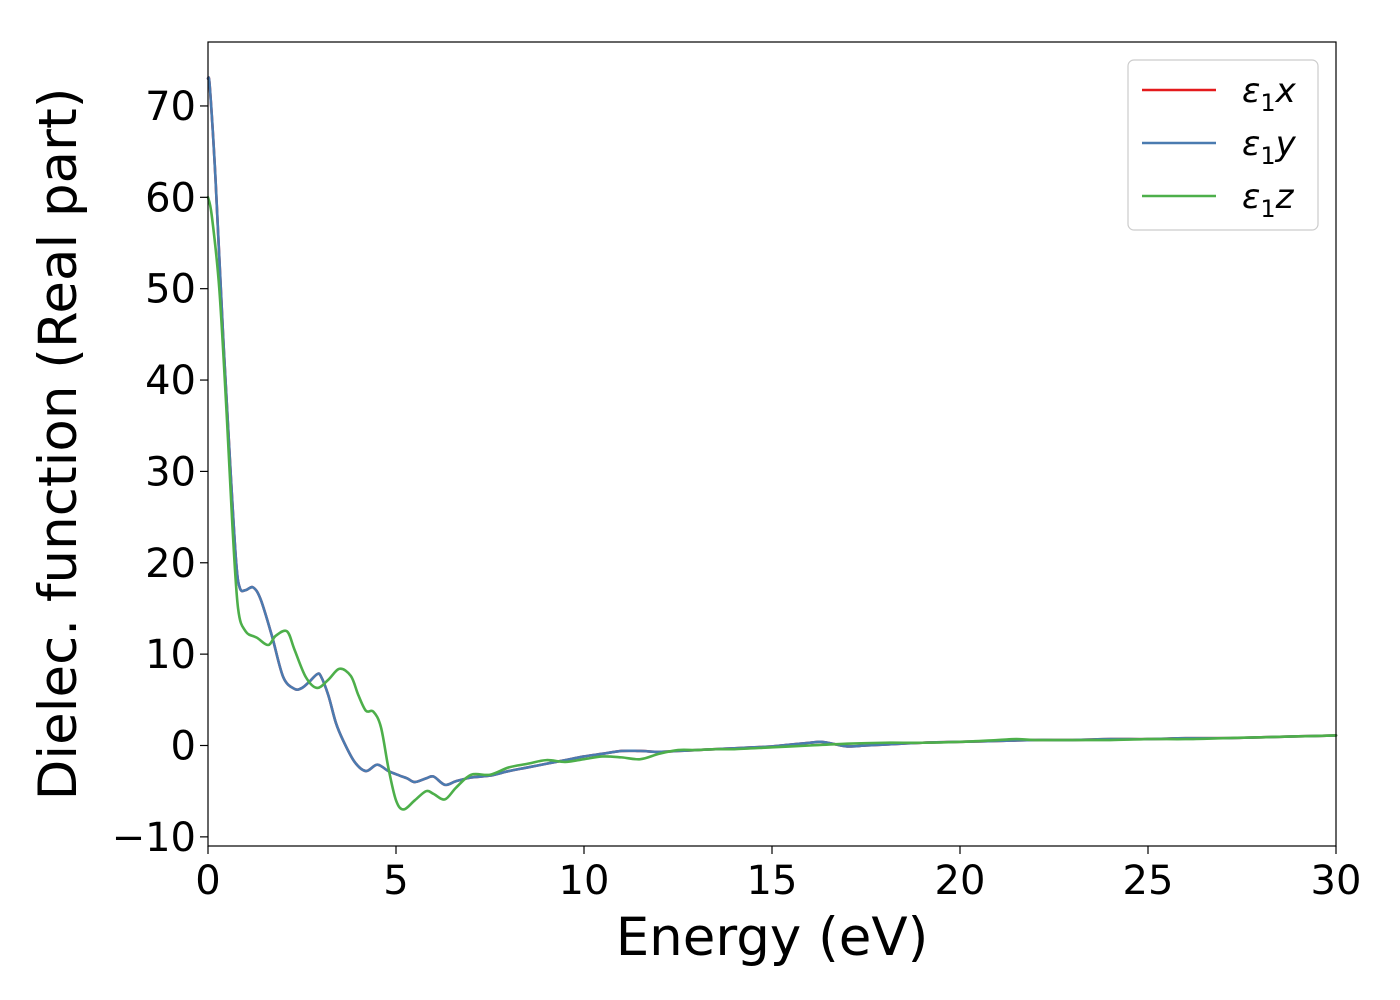 This screenshot has width=1400, height=1000. Describe the element at coordinates (772, 937) in the screenshot. I see `x-axis-title: Energy (eV)` at that location.